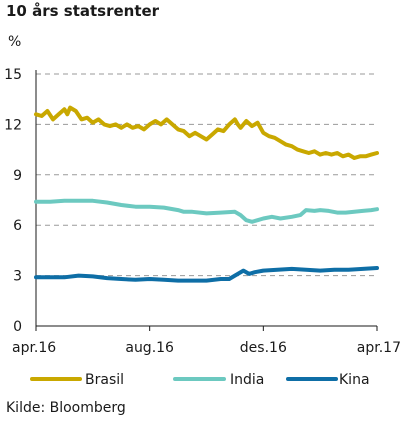 This screenshot has height=426, width=414. What do you see at coordinates (83, 11) in the screenshot?
I see `chart-title: 10 års statsrenter` at bounding box center [83, 11].